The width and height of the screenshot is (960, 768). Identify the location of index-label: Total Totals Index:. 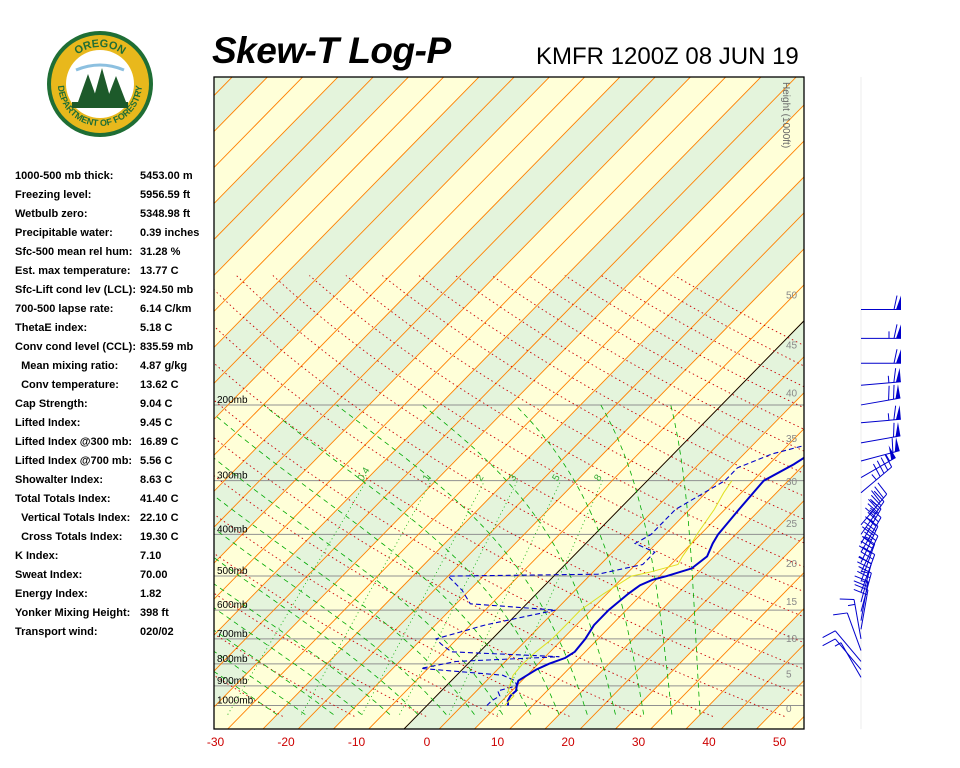
(63, 499).